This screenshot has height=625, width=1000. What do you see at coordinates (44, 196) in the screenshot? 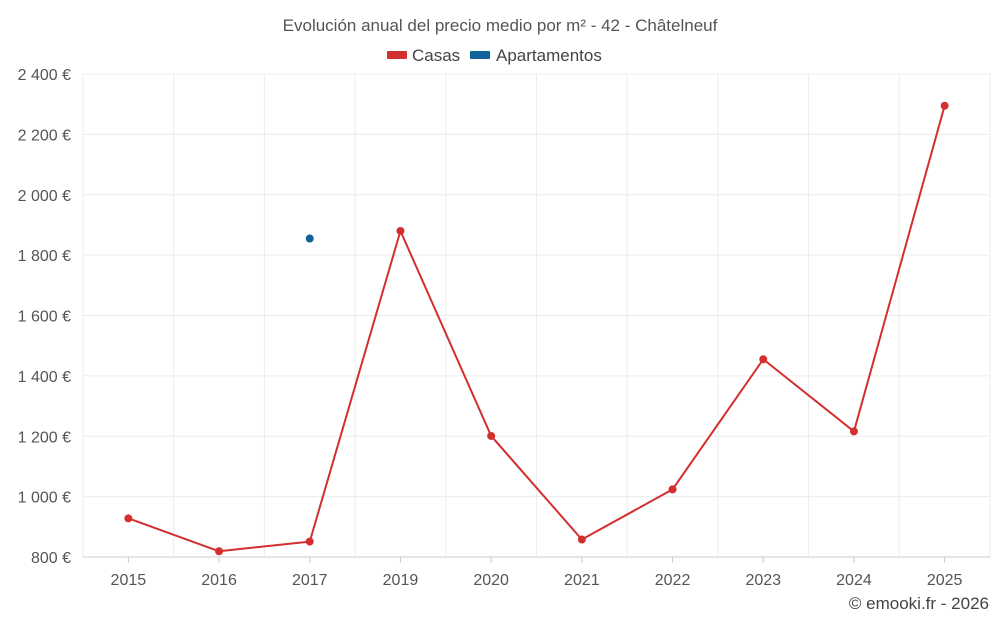
I see `y-tick-label: 2 000 €` at bounding box center [44, 196].